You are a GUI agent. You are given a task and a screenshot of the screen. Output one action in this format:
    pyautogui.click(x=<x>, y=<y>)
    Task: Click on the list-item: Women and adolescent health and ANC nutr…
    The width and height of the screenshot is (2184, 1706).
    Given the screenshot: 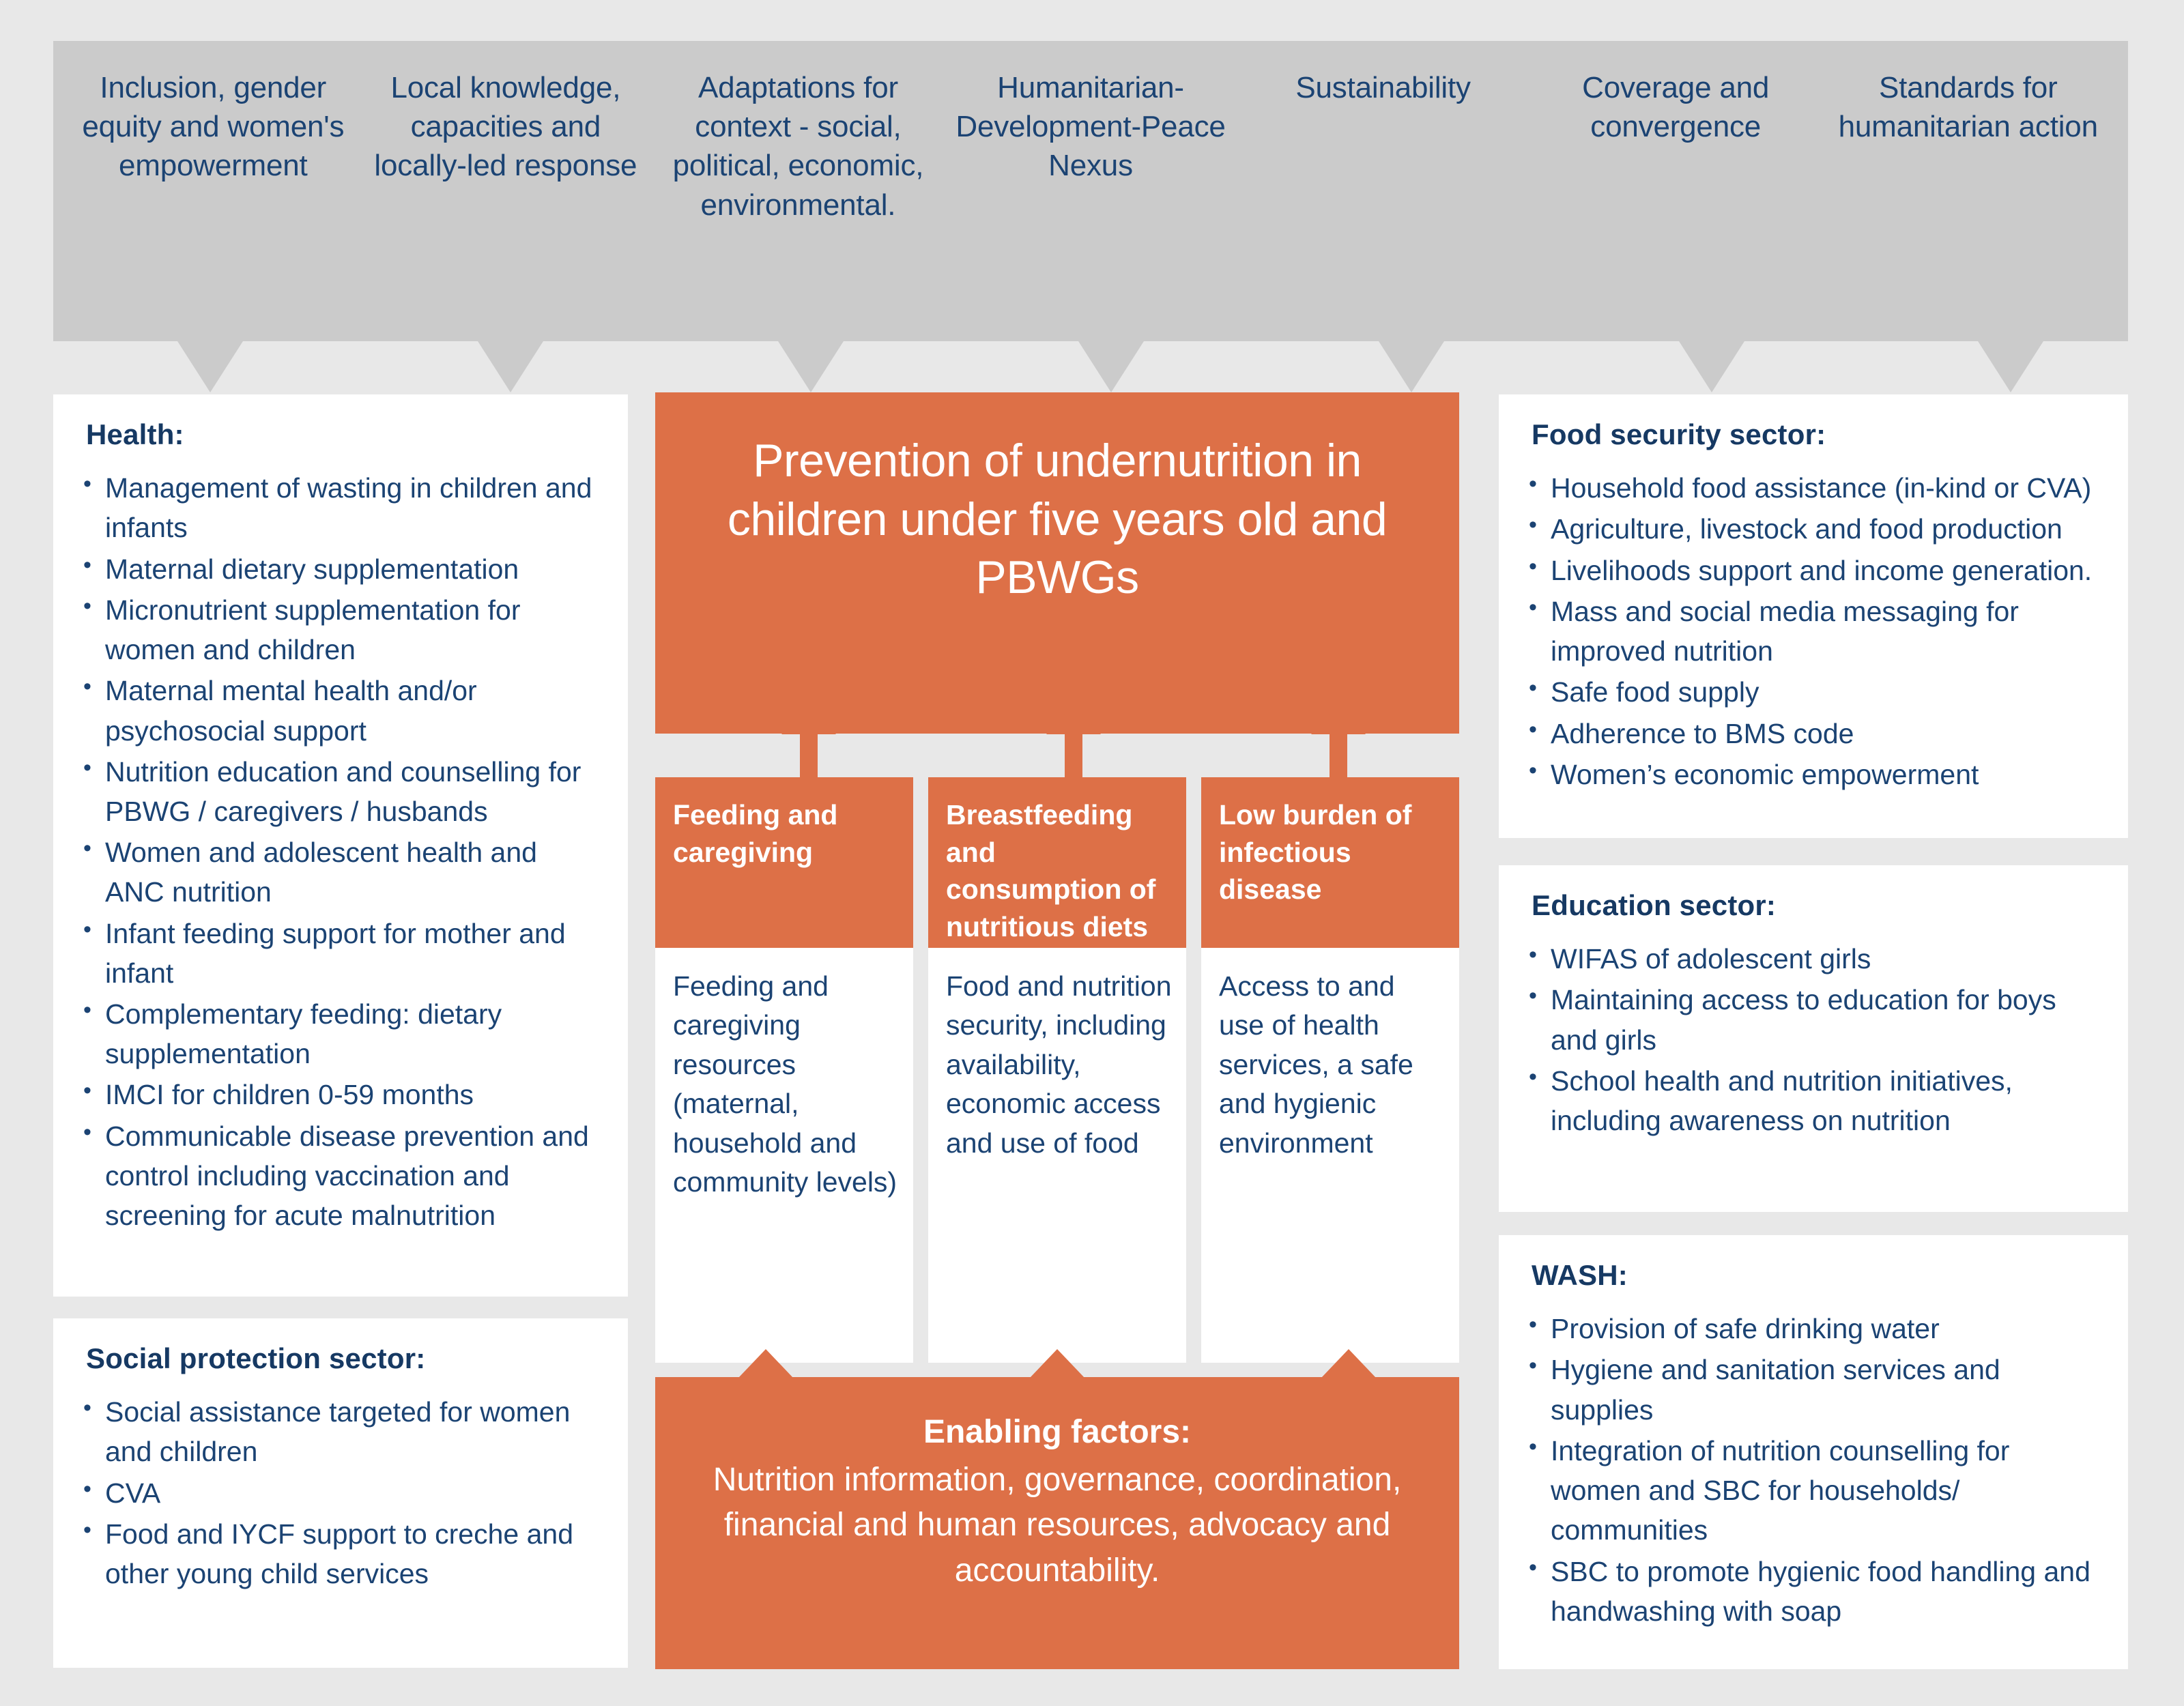 What is the action you would take?
    pyautogui.click(x=341, y=872)
    